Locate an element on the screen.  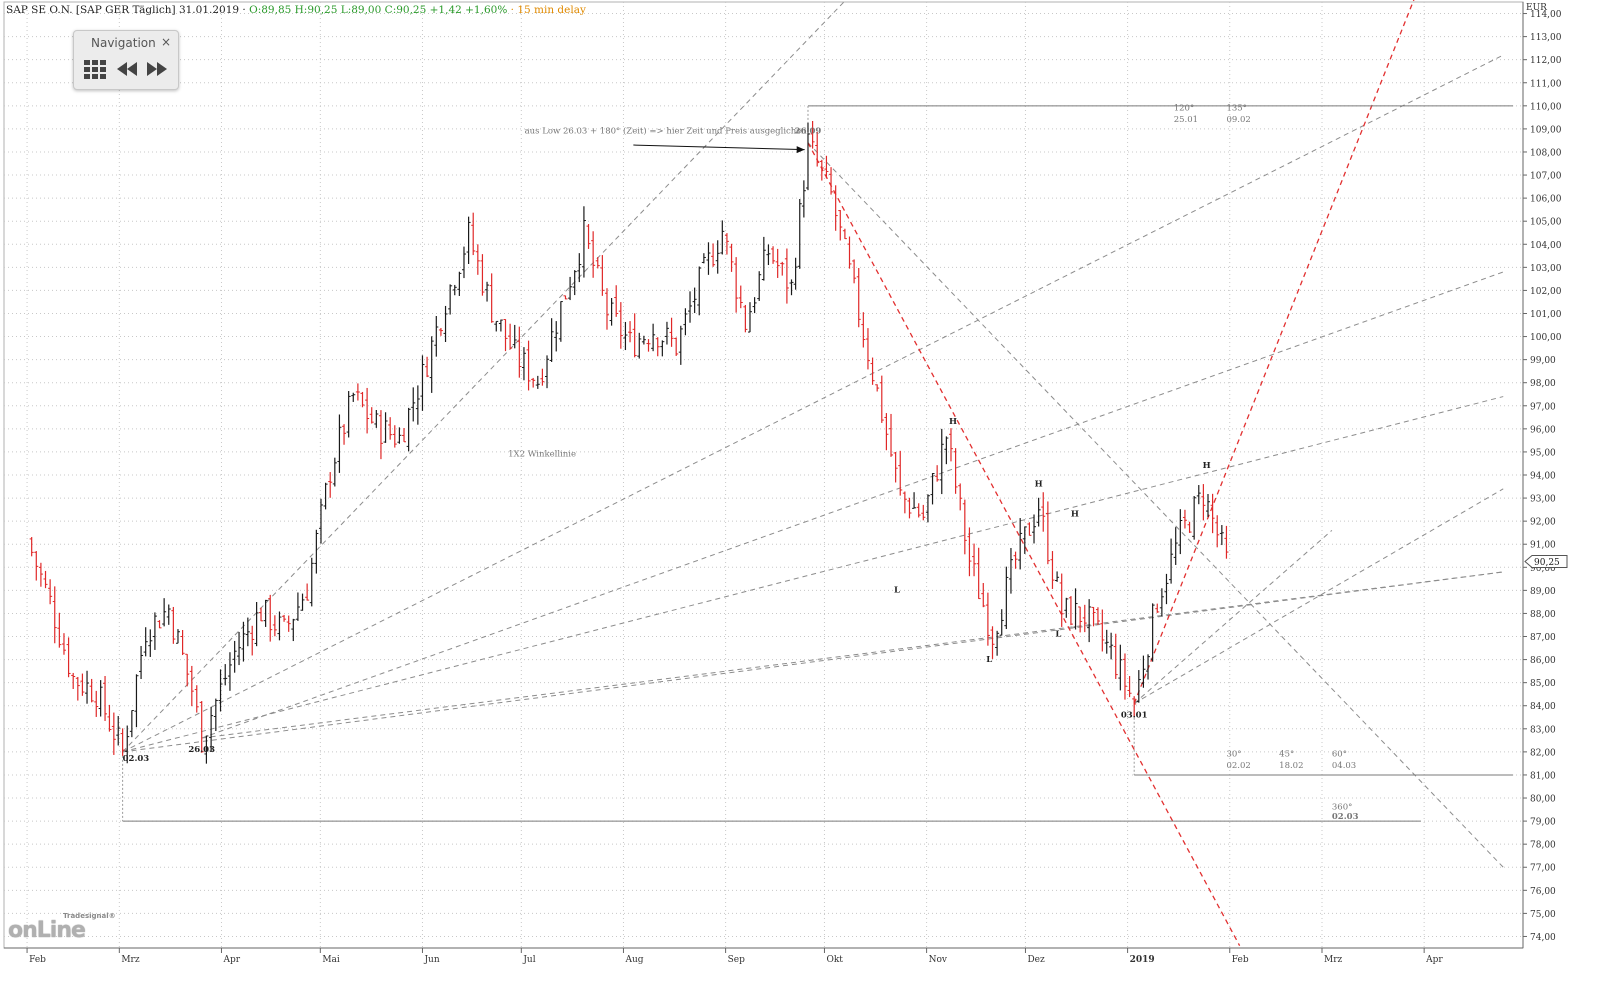
last-value-marker is located at coordinates (1546, 562).